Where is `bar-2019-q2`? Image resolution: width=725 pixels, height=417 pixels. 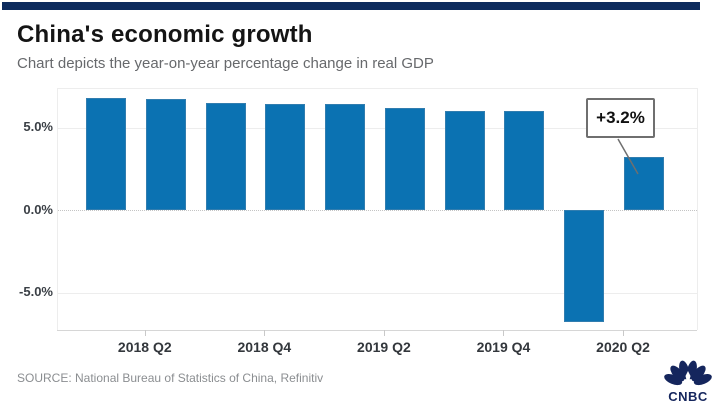
bar-2019-q2 is located at coordinates (404, 158).